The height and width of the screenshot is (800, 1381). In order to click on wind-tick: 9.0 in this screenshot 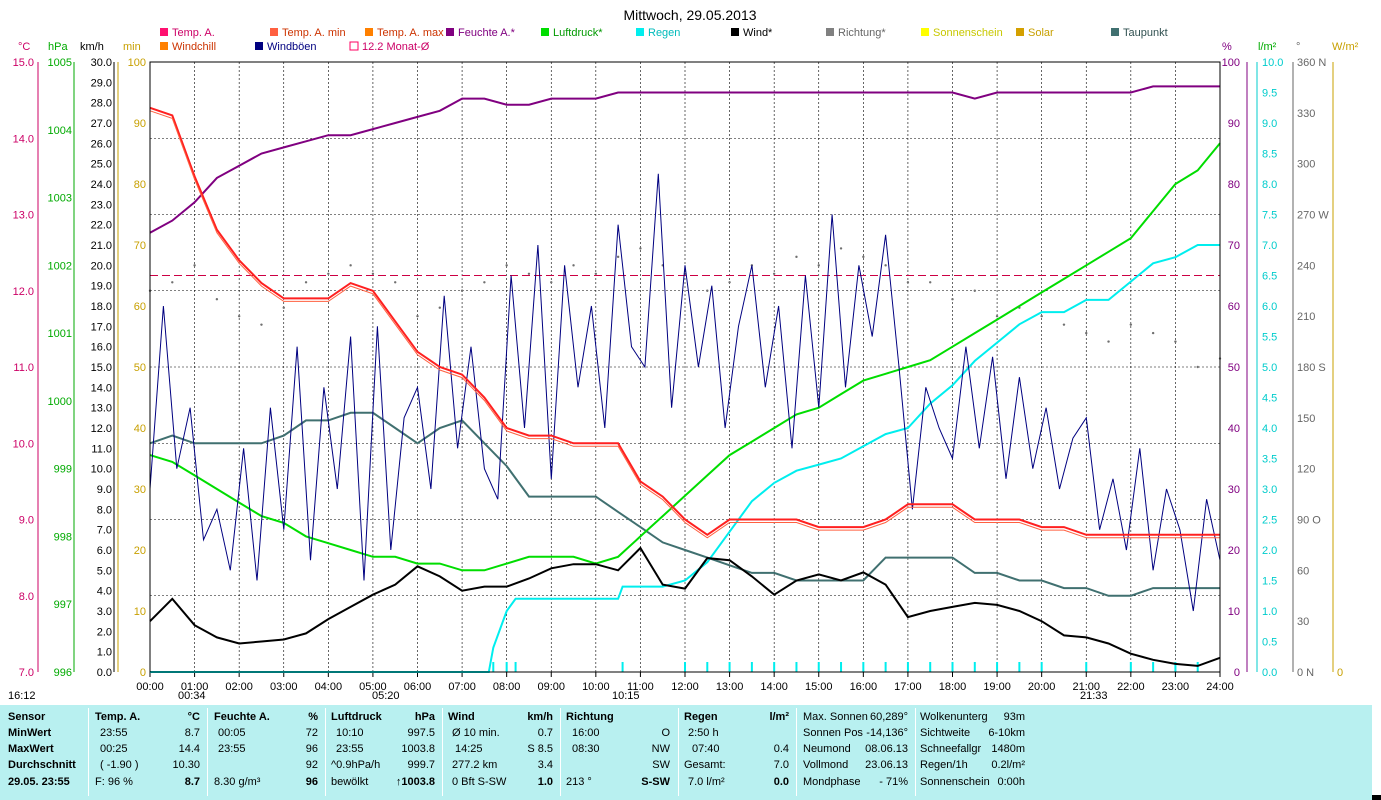, I will do `click(104, 490)`.